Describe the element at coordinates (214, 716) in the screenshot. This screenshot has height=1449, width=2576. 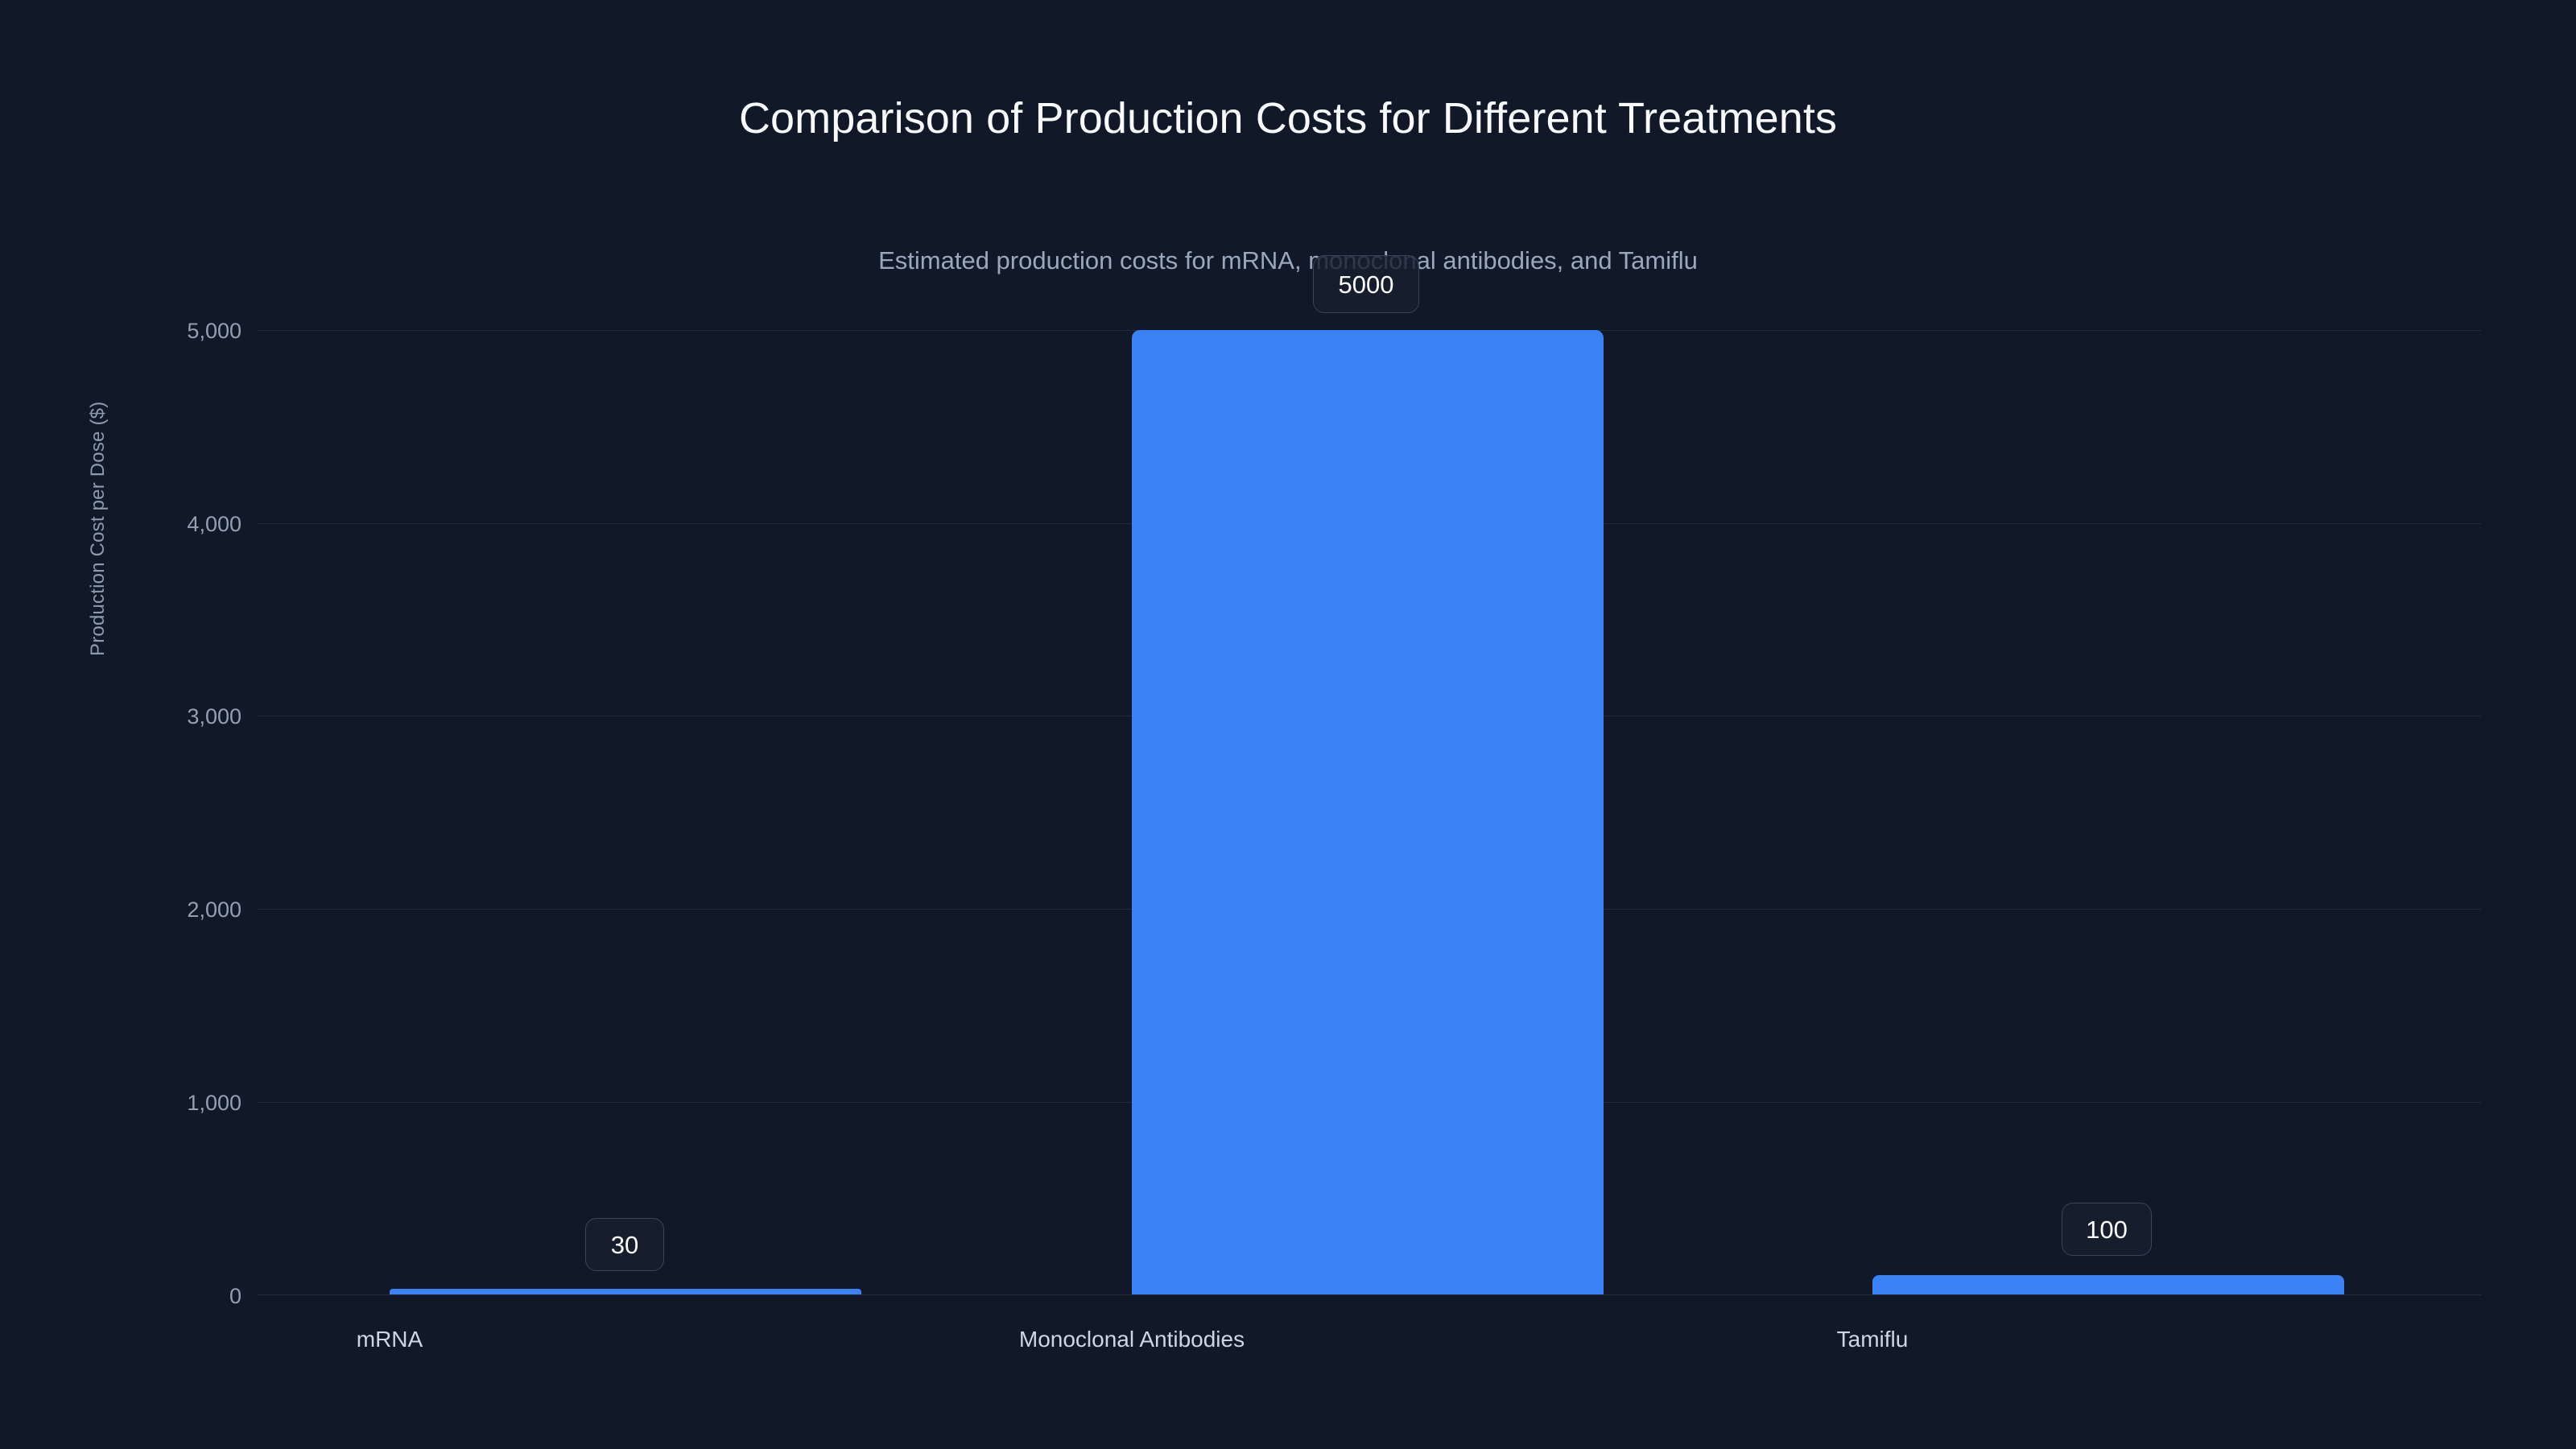
I see `y-tick-label-3000: 3,000` at that location.